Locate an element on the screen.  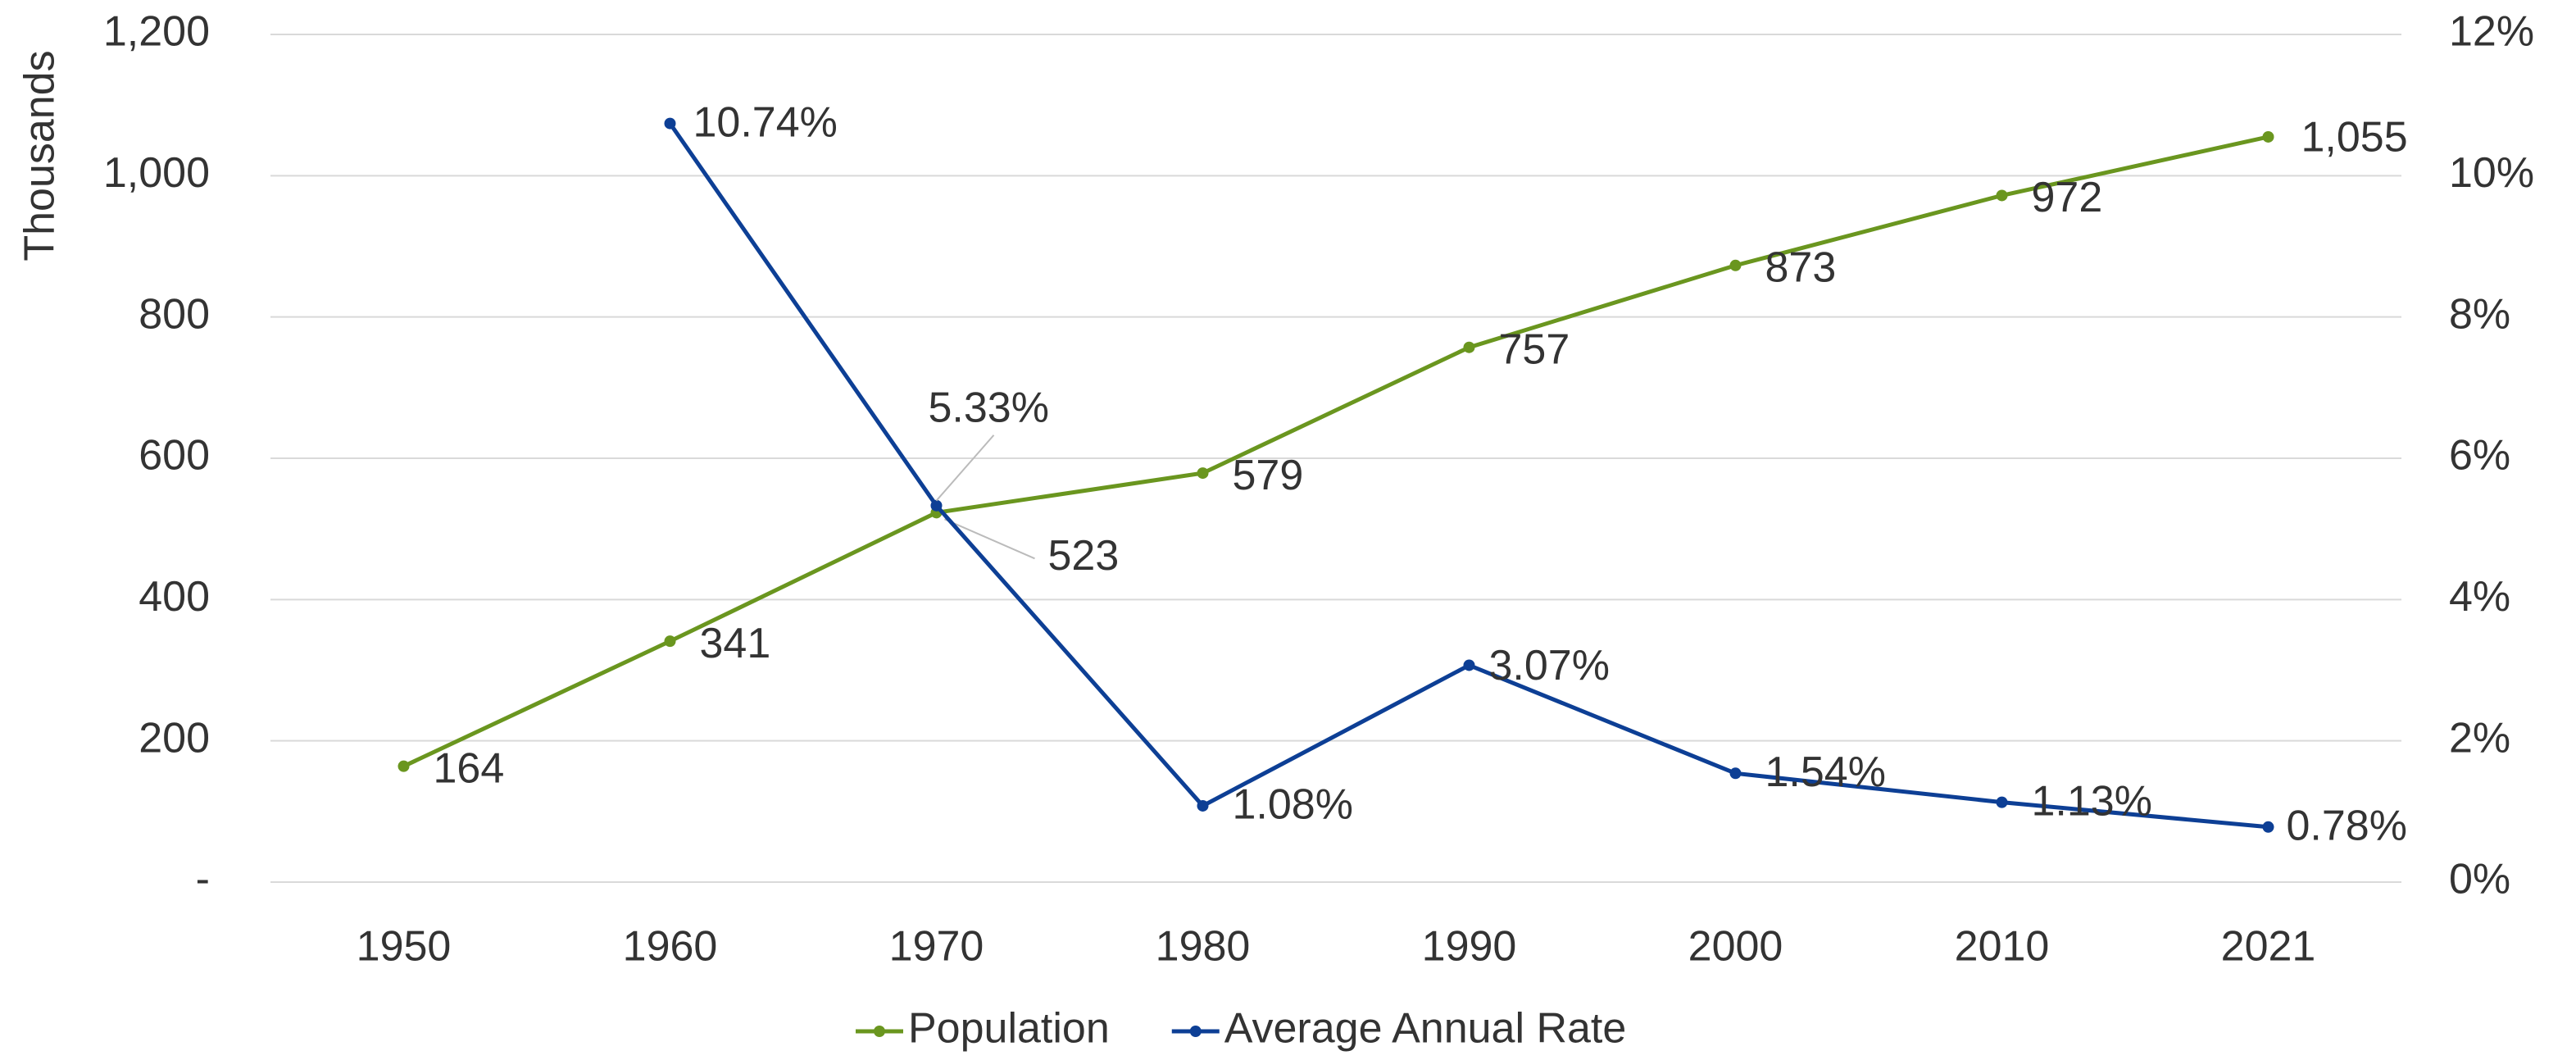
legend-label: Population is located at coordinates (1009, 1029).